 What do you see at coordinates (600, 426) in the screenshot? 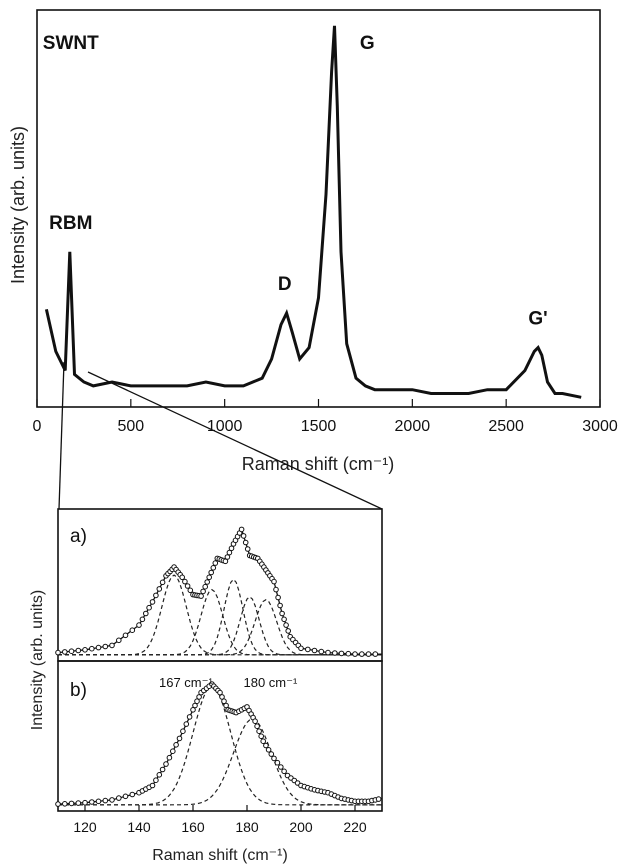
I see `main-x-tick-label: 3000` at bounding box center [600, 426].